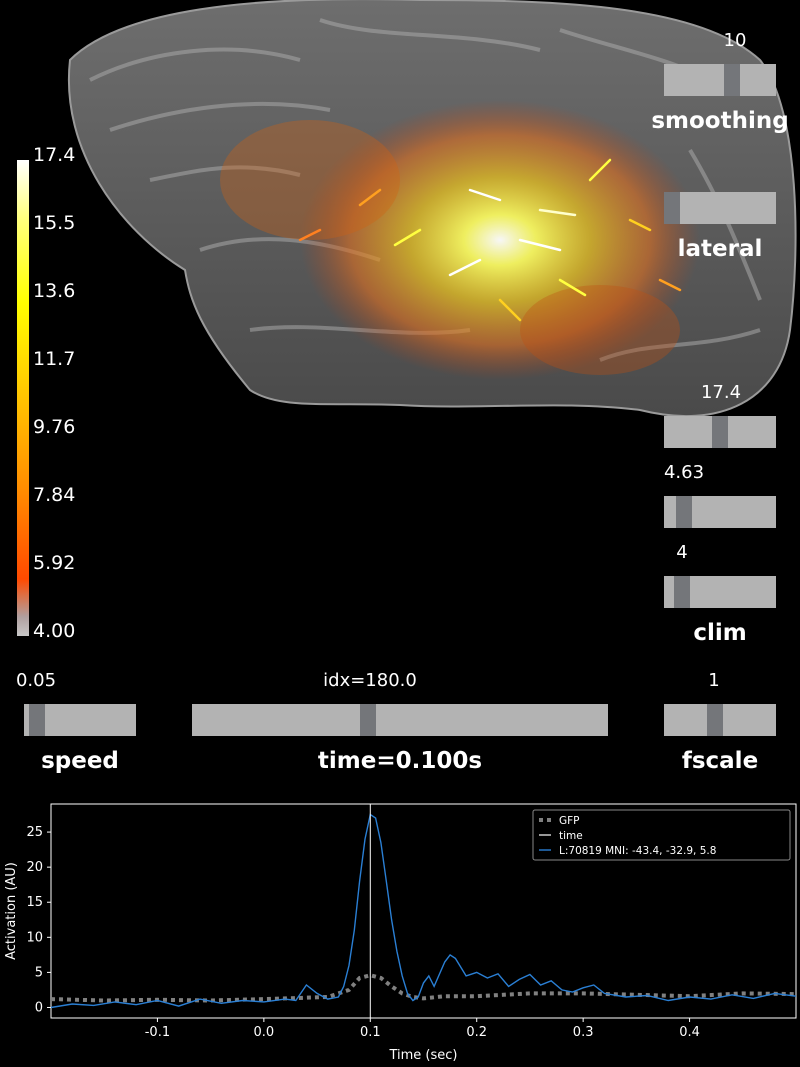 The width and height of the screenshot is (800, 1067). I want to click on colorbar-tick: 7.84, so click(54, 495).